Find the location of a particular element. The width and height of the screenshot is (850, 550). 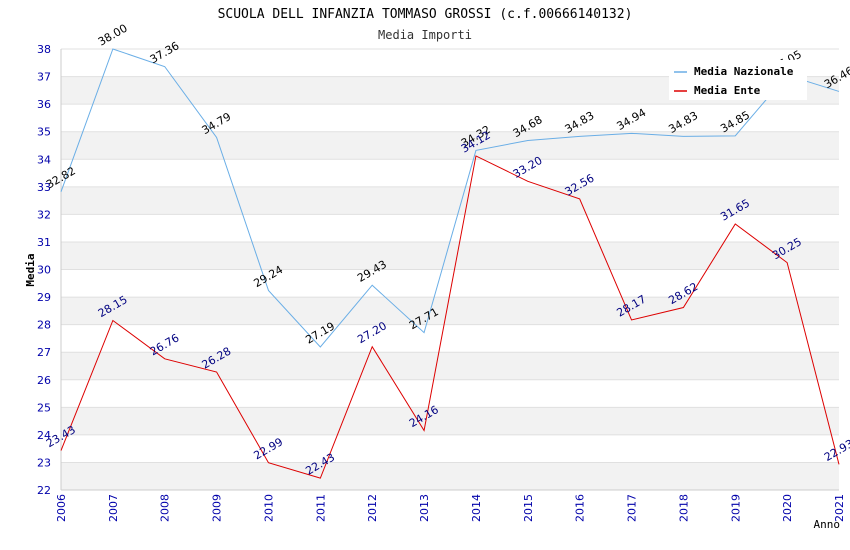

data-label: 22.99 is located at coordinates (268, 448).